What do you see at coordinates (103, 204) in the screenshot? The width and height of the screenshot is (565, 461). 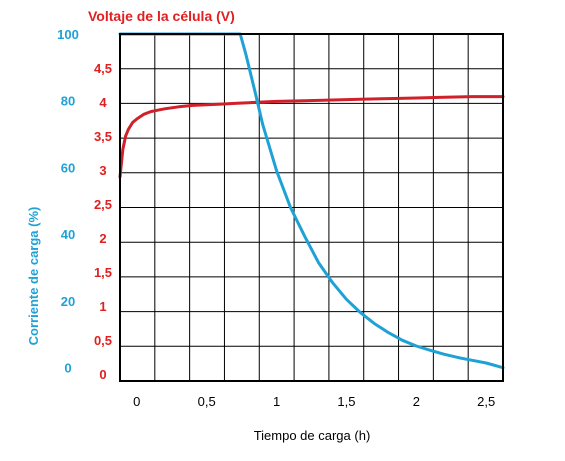 I see `voltage-tick-label: 2,5` at bounding box center [103, 204].